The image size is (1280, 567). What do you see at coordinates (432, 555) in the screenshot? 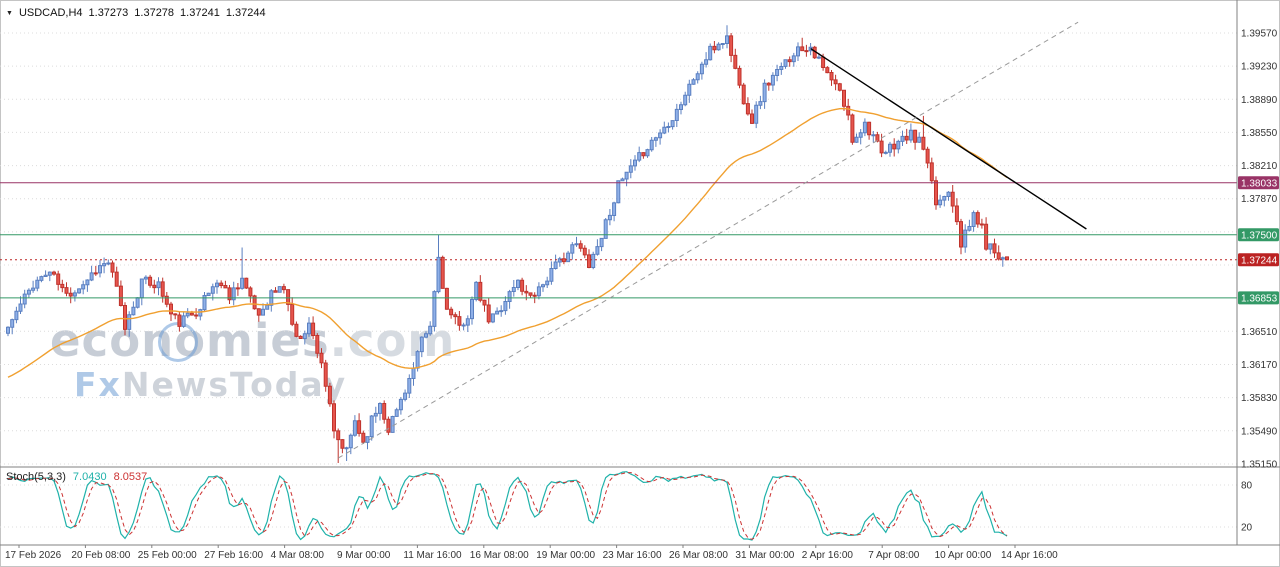
I see `time-axis-label: 11 Mar 16:00` at bounding box center [432, 555].